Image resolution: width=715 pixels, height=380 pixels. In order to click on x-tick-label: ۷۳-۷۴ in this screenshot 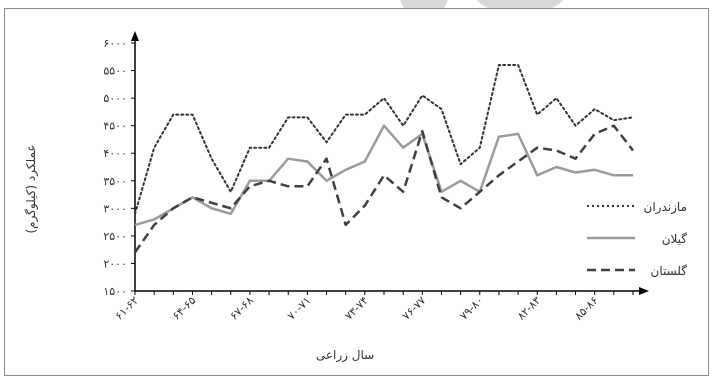, I will do `click(356, 308)`.